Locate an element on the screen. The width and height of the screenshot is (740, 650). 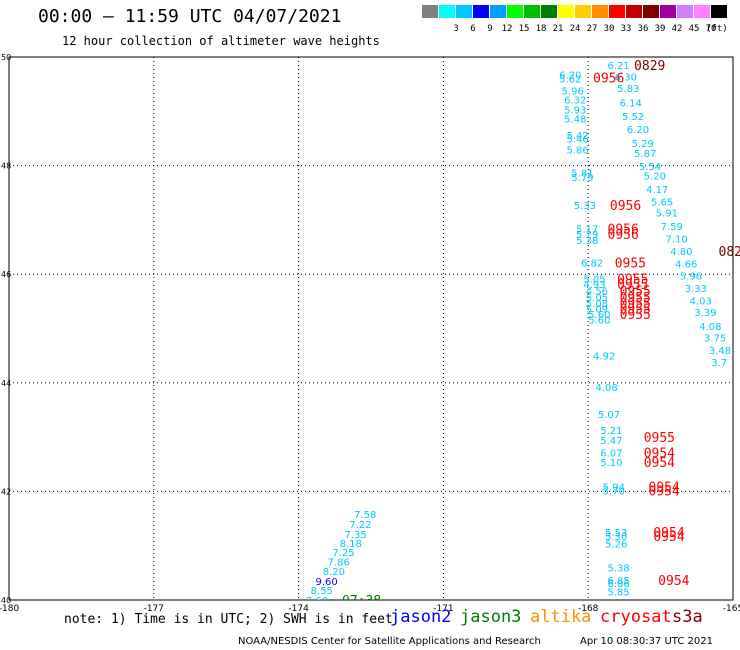
wave-height-label: 7.86 is located at coordinates (339, 562).